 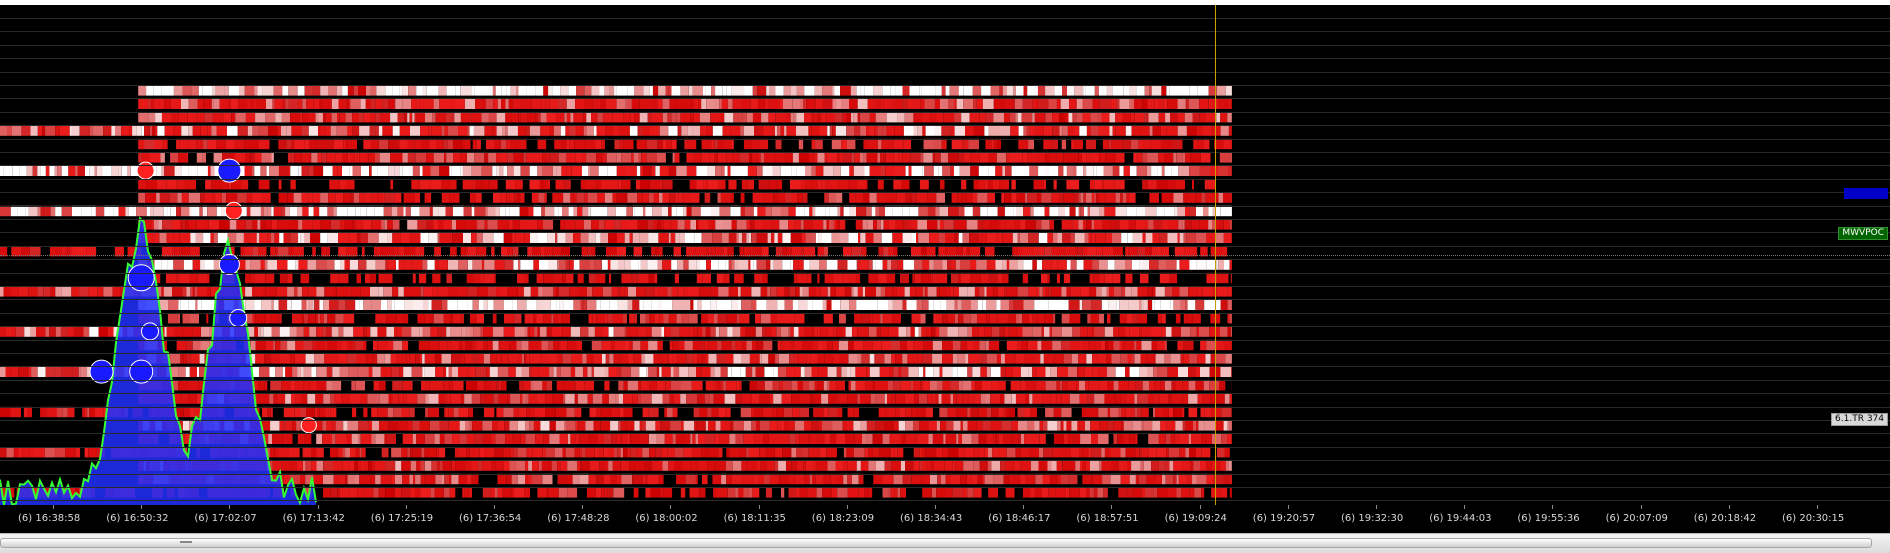 I want to click on price-tag-mwvpoc: MWVPOC, so click(x=1863, y=233).